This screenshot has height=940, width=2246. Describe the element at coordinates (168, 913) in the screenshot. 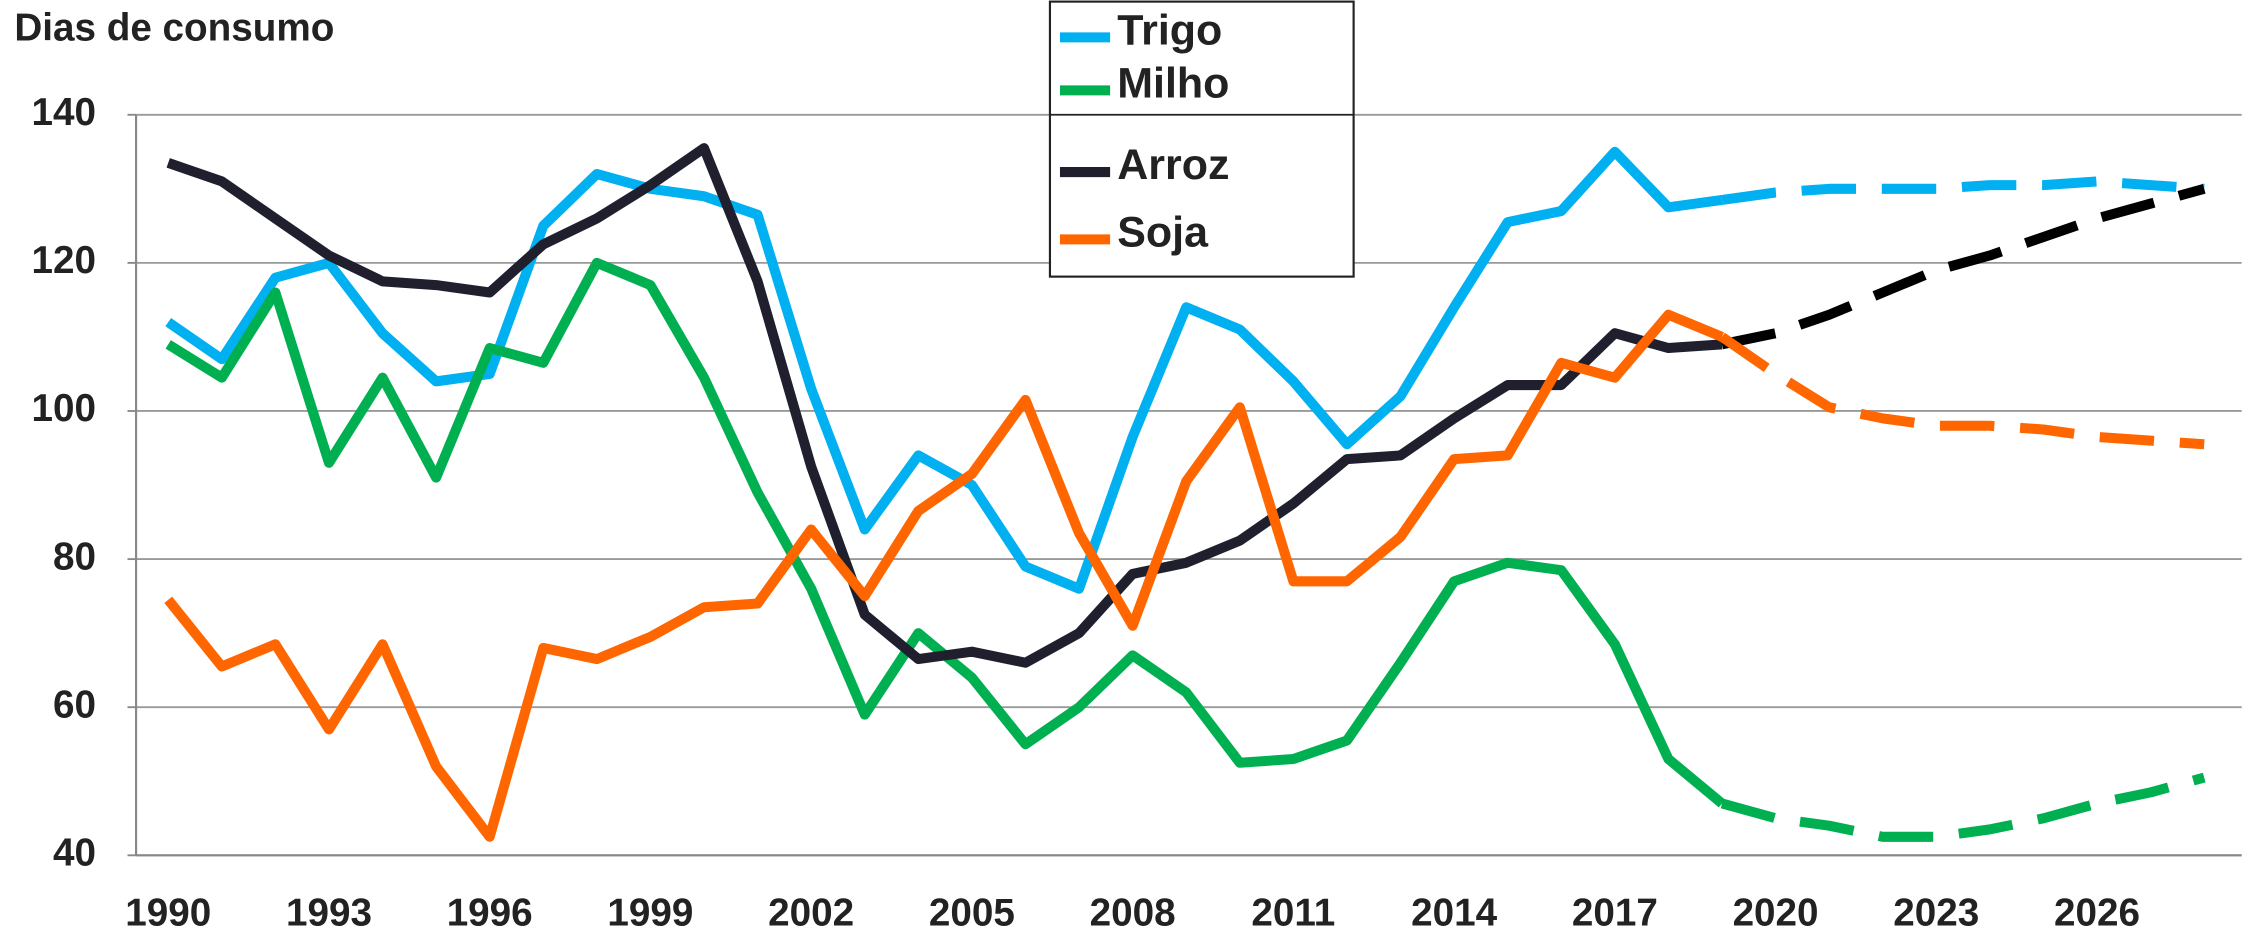

I see `x-tick-label: 1990` at that location.